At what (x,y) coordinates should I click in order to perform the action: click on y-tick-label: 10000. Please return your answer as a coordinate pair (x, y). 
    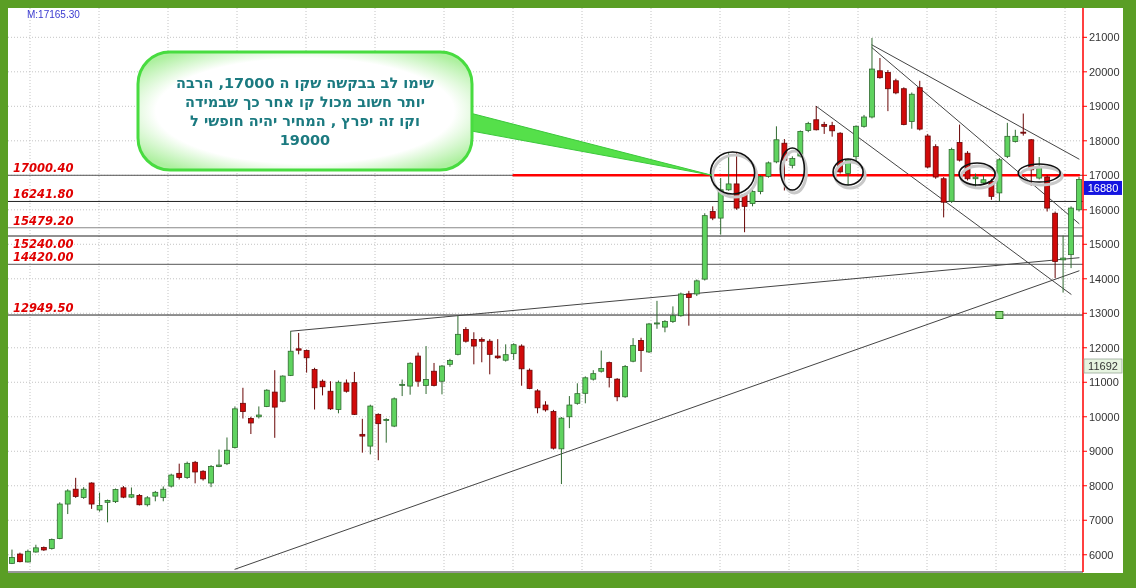
    Looking at the image, I should click on (1104, 416).